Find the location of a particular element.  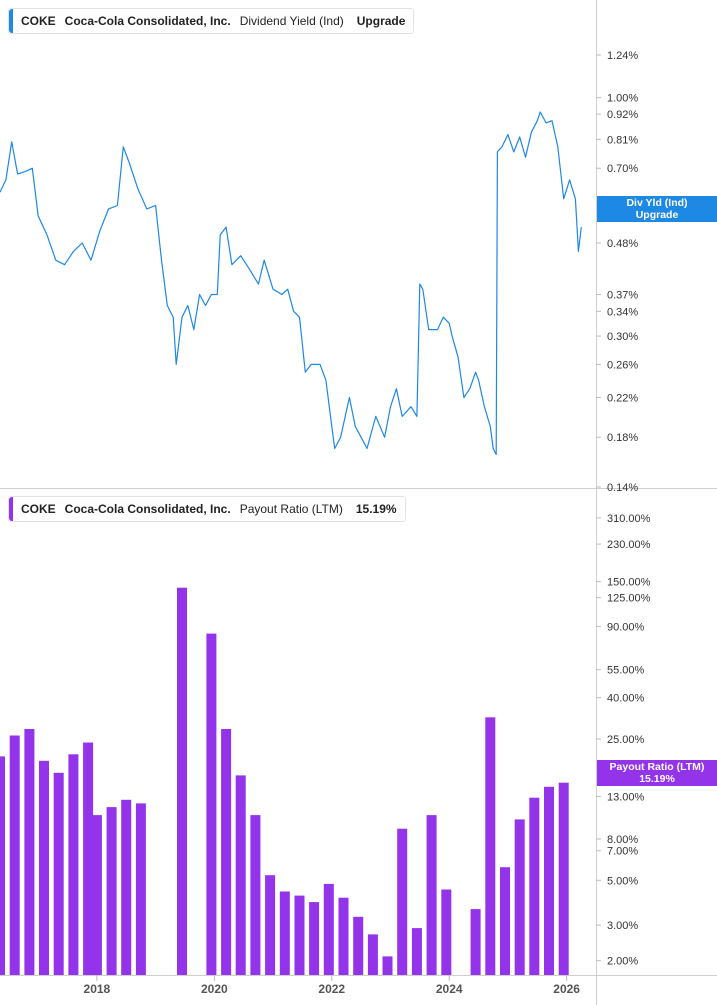

payout-ratio-tag-value: 15.19% is located at coordinates (657, 779).